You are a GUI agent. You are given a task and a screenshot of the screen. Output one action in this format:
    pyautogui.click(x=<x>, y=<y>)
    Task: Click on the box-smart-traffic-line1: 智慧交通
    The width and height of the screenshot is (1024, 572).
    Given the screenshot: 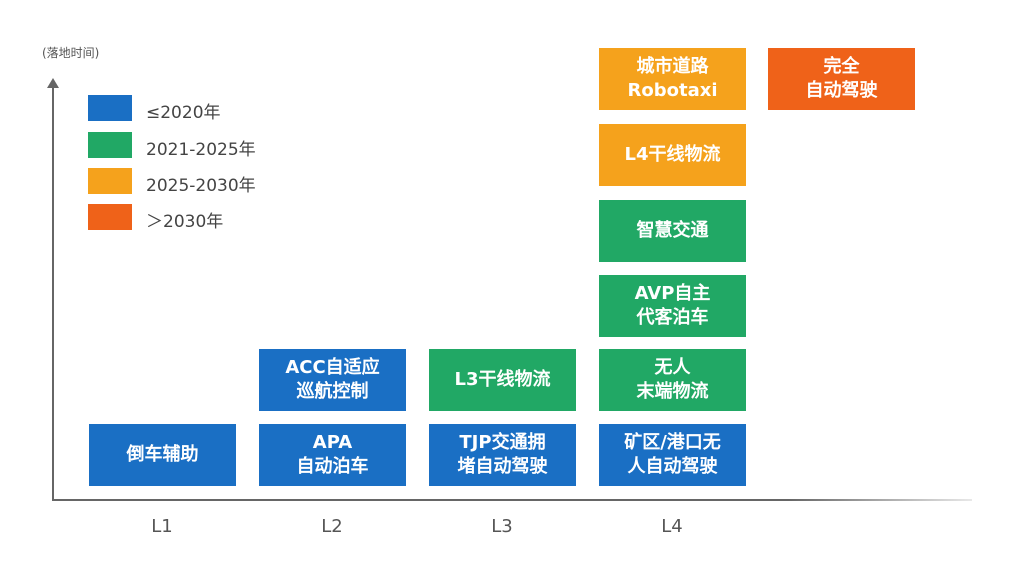 What is the action you would take?
    pyautogui.click(x=672, y=230)
    